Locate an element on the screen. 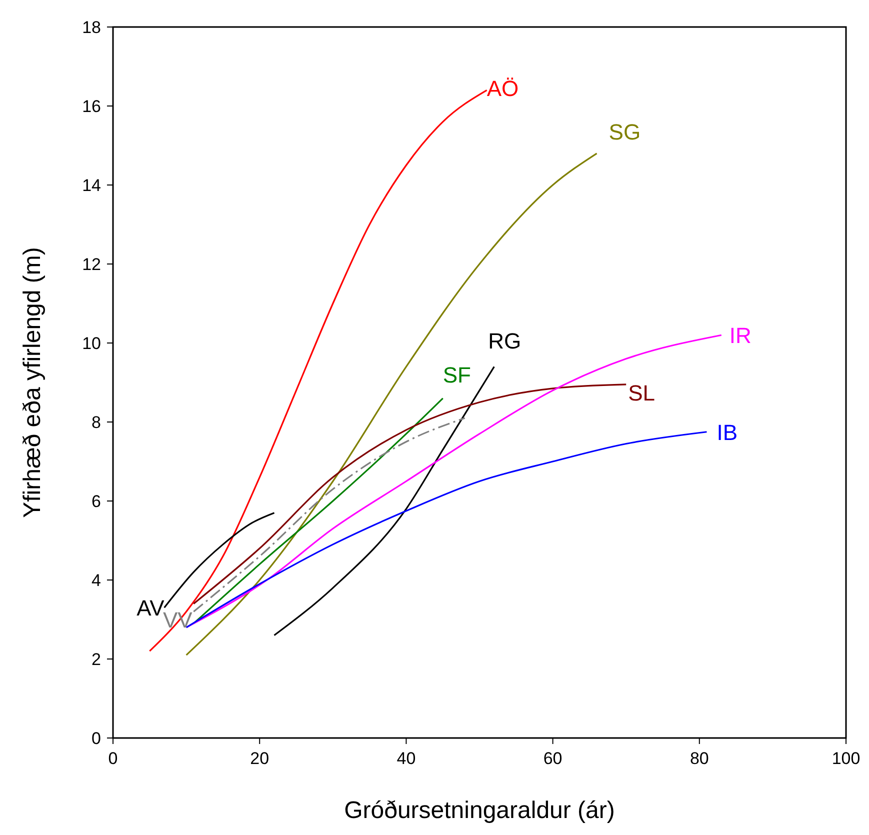  y-axis-title: Yfirhæð eða yfirlengd (m) is located at coordinates (32, 382).